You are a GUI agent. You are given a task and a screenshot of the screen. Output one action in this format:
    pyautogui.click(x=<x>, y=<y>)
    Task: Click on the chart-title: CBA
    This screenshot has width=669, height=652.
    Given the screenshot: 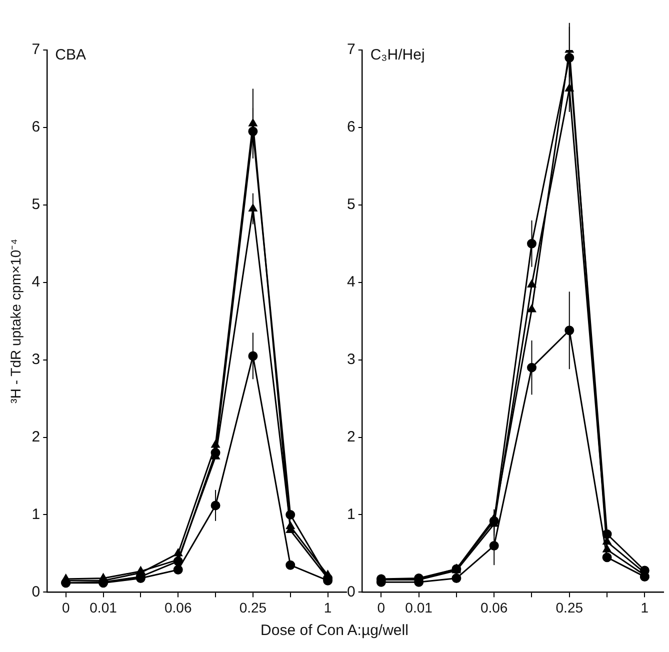 What is the action you would take?
    pyautogui.click(x=70, y=55)
    